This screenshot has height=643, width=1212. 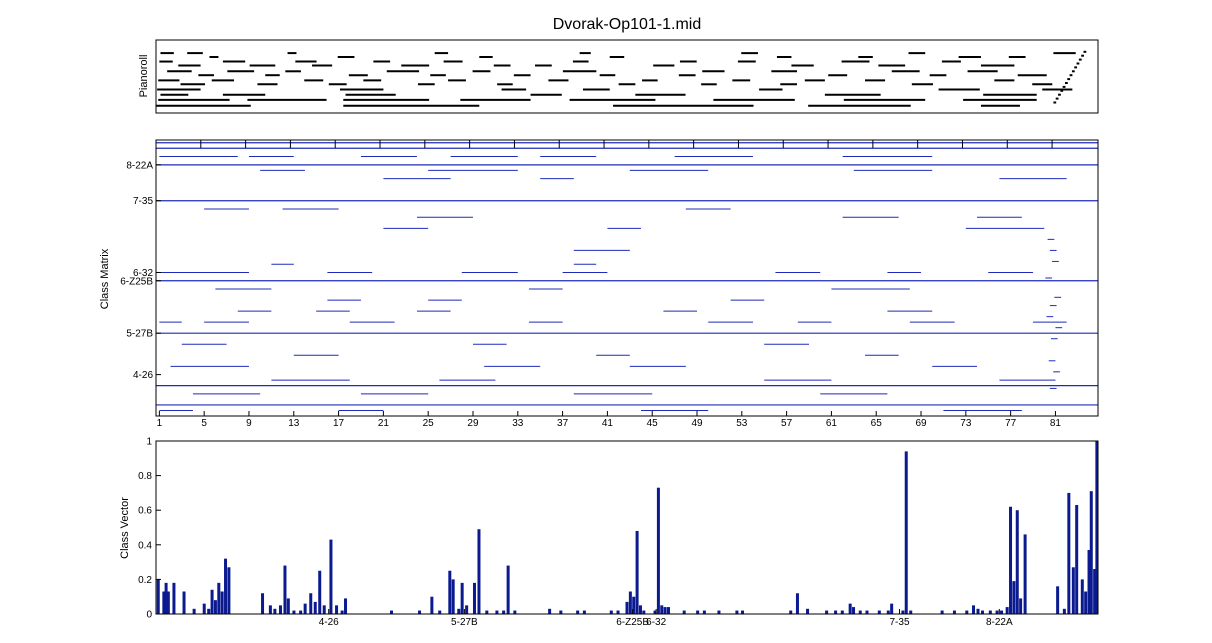 I want to click on class-matrix-ytick-label: 6-Z25B, so click(x=136, y=281).